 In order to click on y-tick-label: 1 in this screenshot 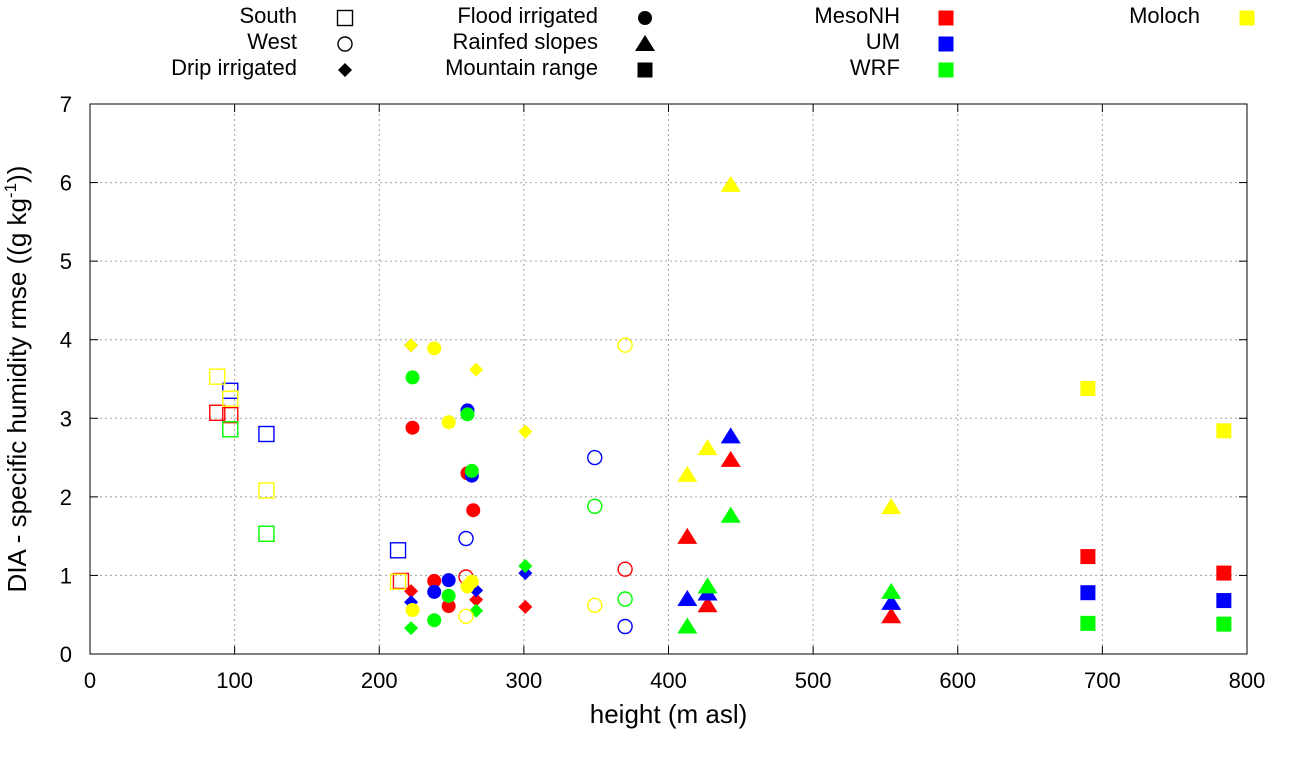, I will do `click(66, 575)`.